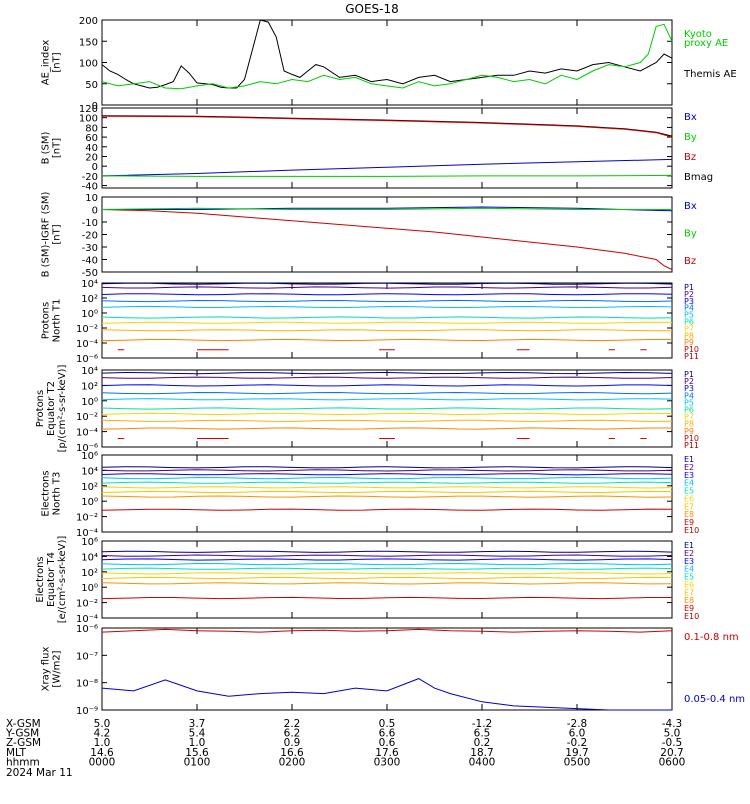  I want to click on y-tick-label: 10⁻⁶, so click(87, 448).